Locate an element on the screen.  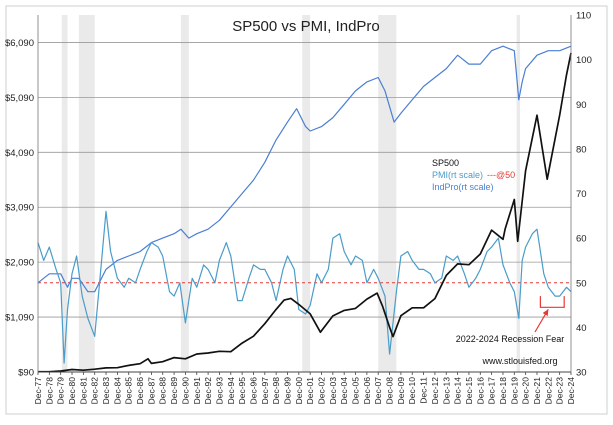
x-tick-label: Dec-98 is located at coordinates (276, 391).